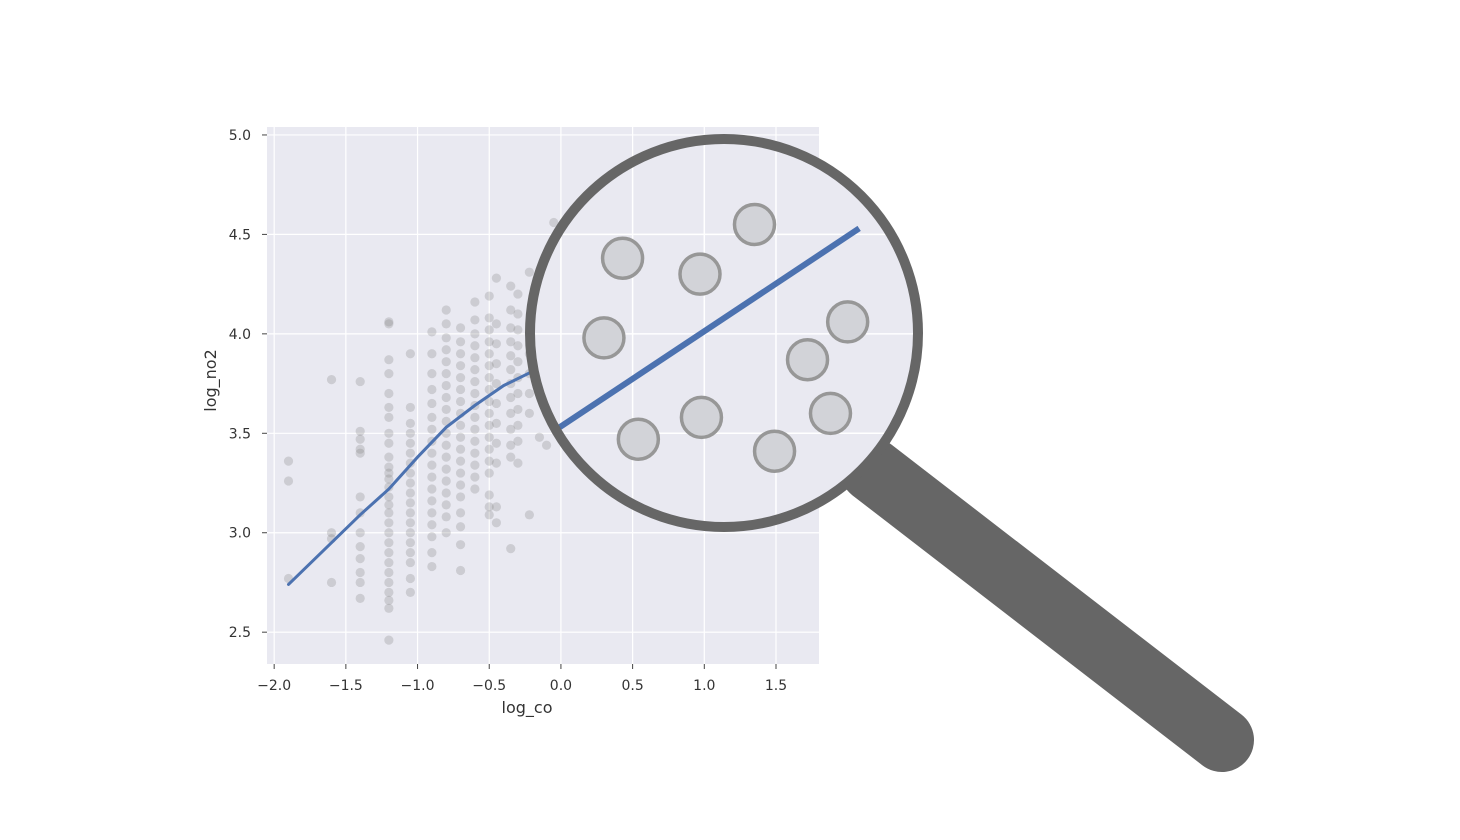 This screenshot has height=840, width=1460. I want to click on x-tick-label: 1.0, so click(704, 686).